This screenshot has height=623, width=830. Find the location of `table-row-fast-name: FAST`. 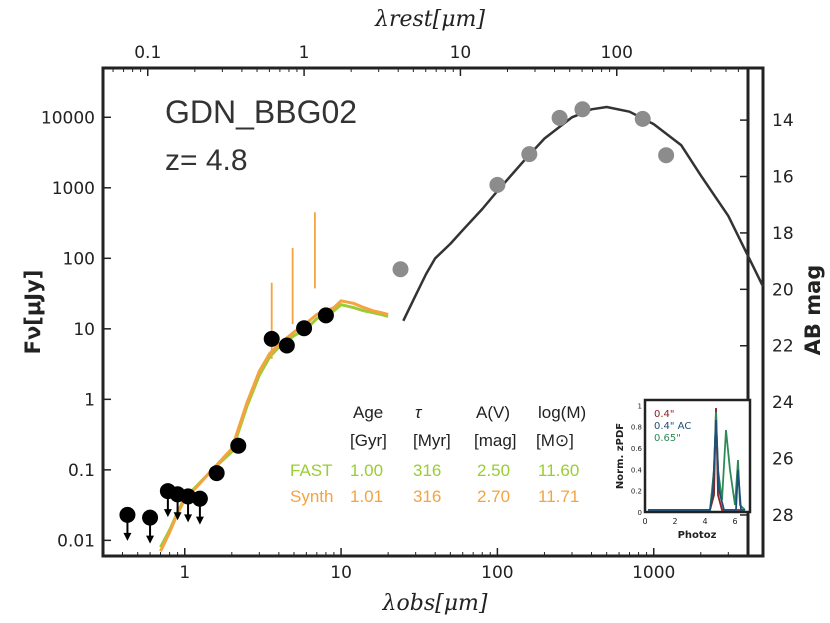

table-row-fast-name: FAST is located at coordinates (311, 470).